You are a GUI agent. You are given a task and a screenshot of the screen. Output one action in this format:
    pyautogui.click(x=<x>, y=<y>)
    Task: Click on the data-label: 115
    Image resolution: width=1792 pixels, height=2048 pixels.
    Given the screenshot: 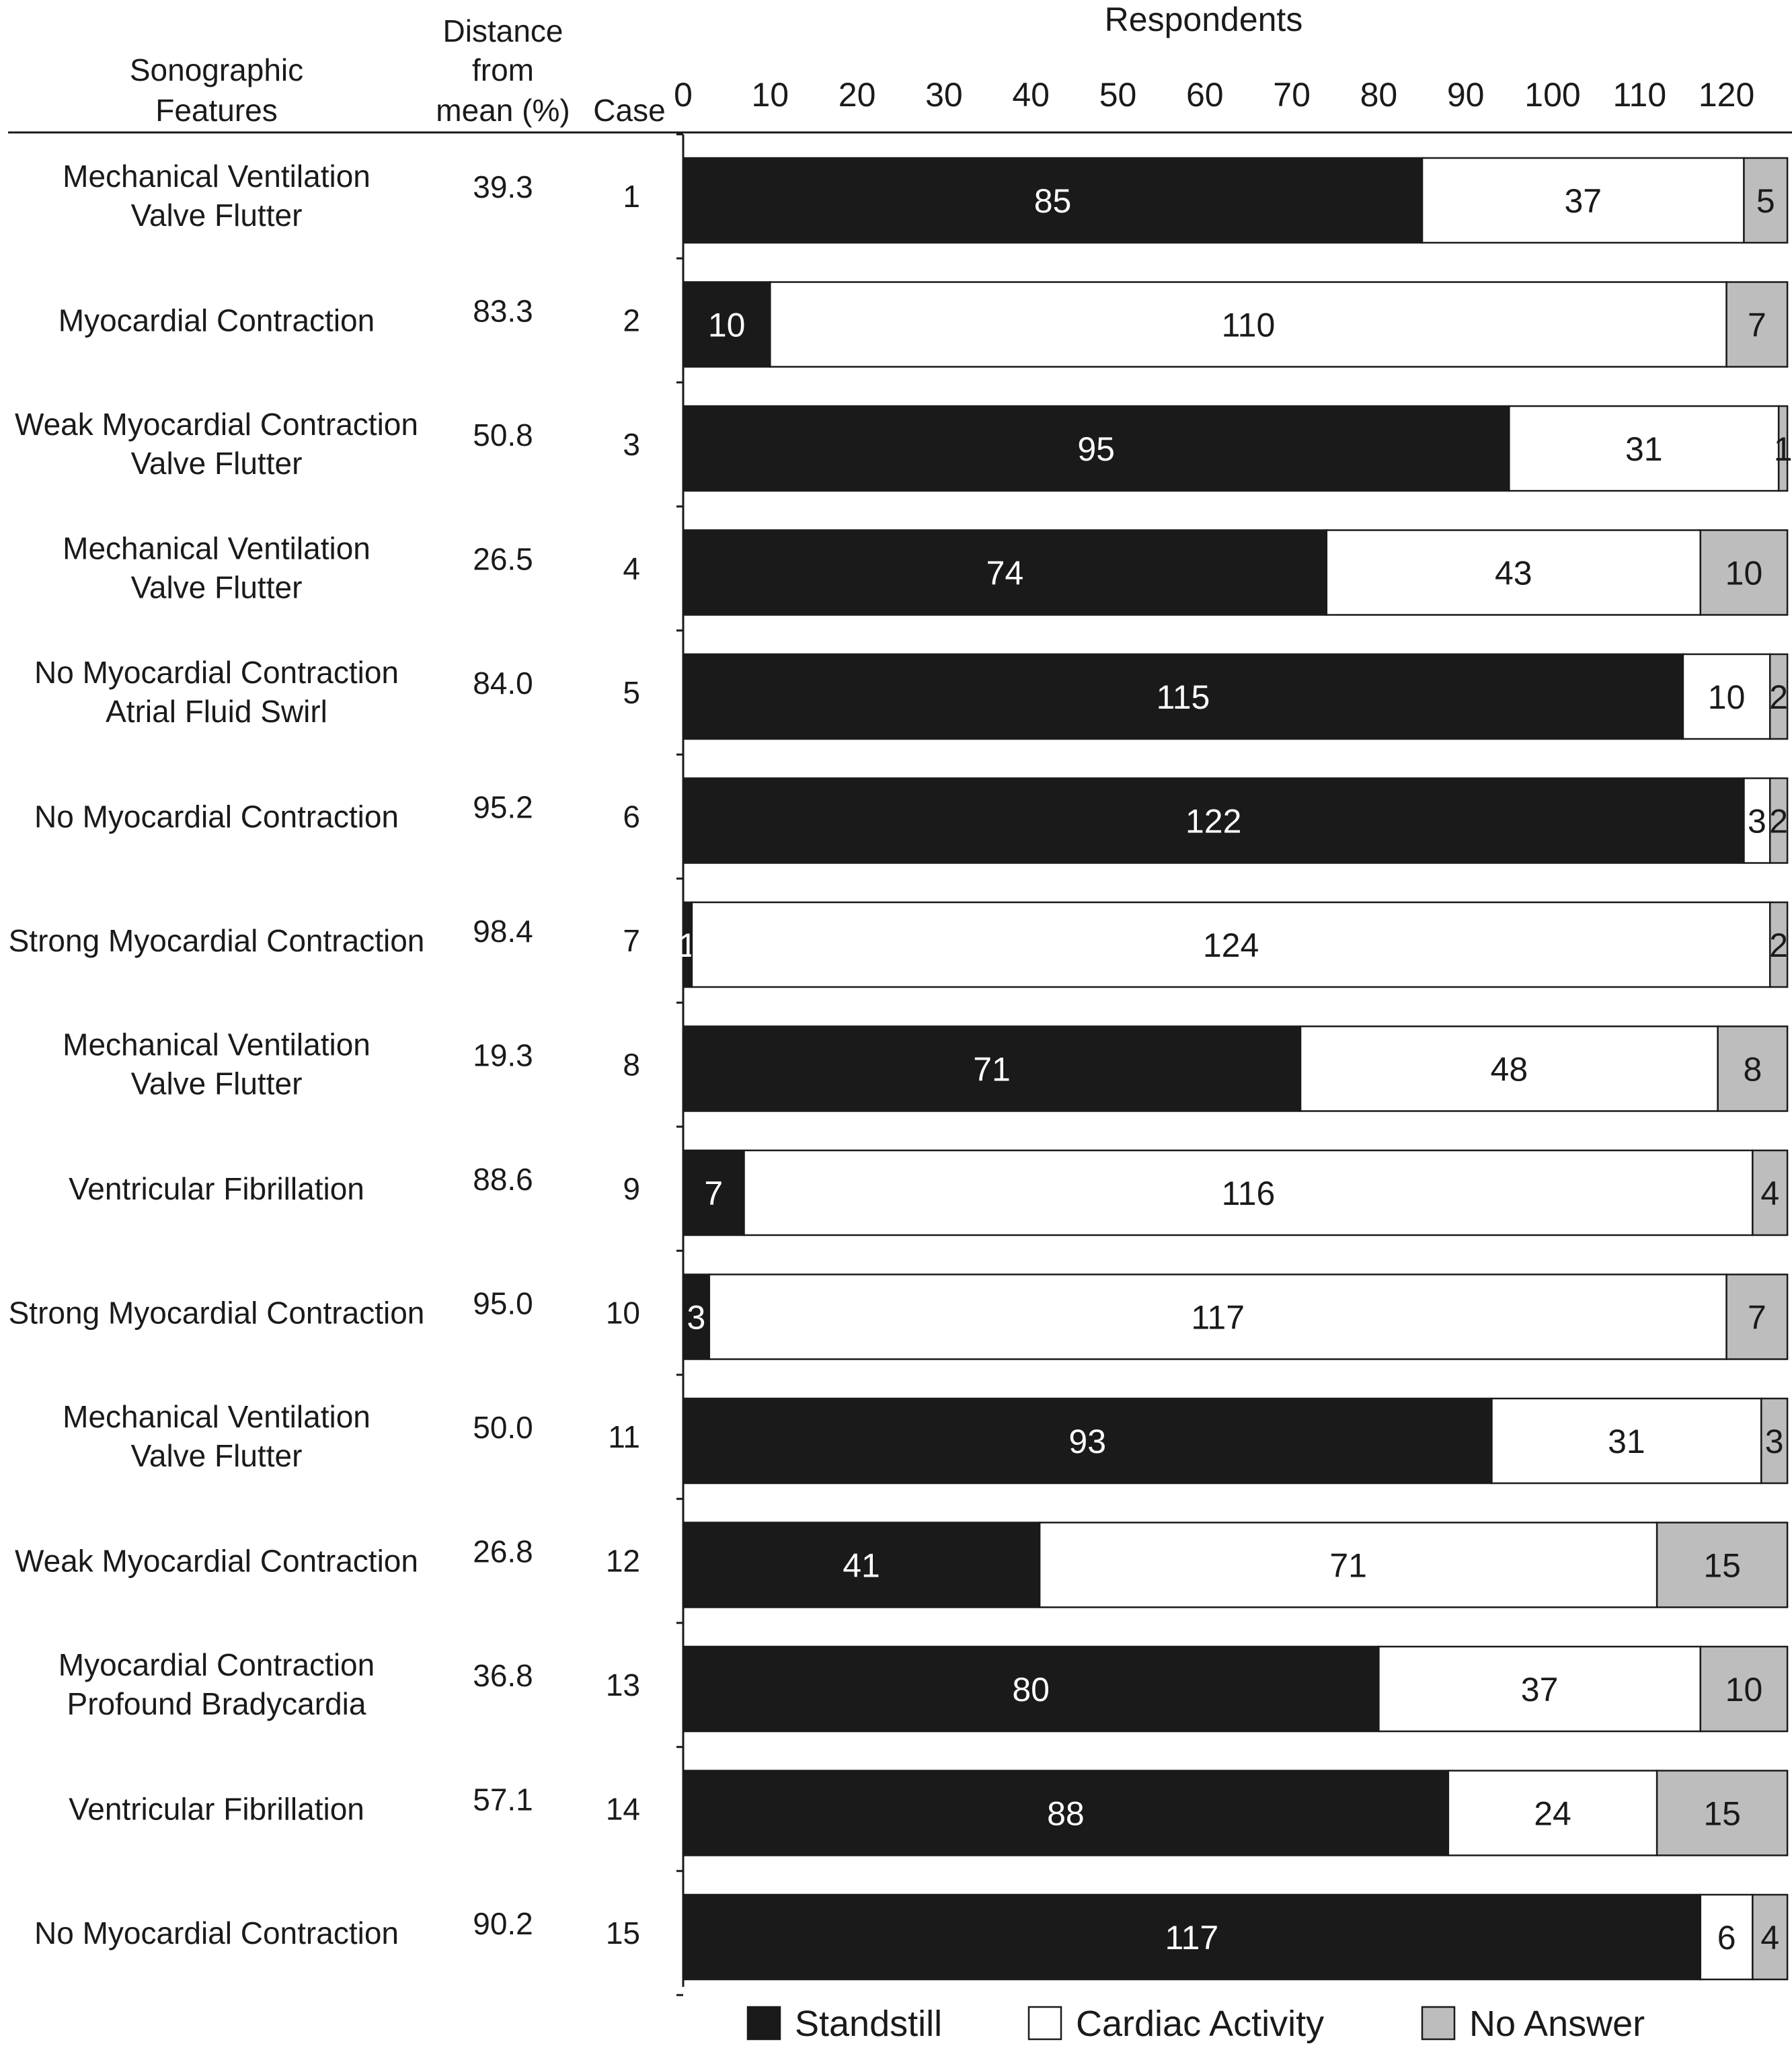 What is the action you would take?
    pyautogui.click(x=1183, y=697)
    